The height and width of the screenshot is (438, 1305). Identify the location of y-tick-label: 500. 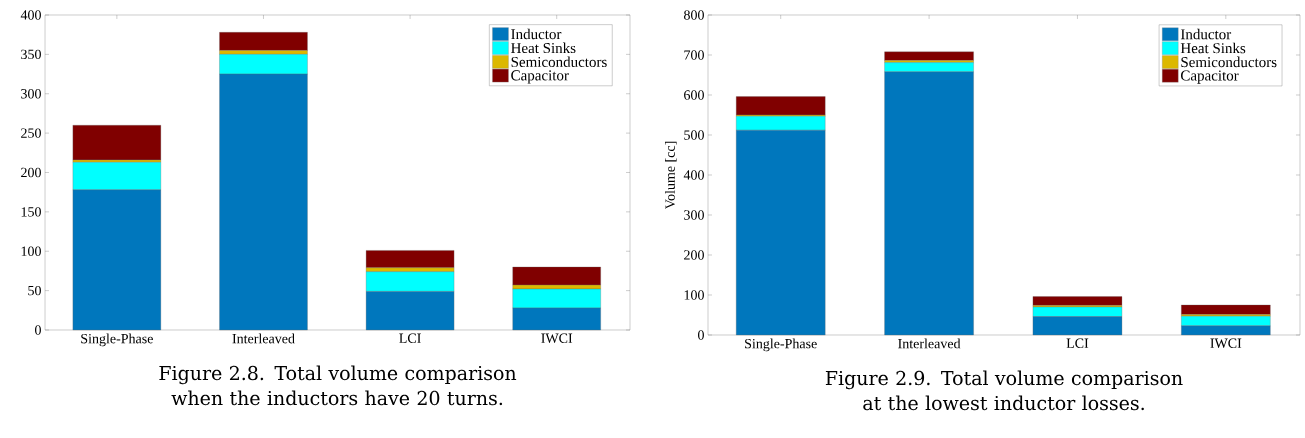
(694, 135).